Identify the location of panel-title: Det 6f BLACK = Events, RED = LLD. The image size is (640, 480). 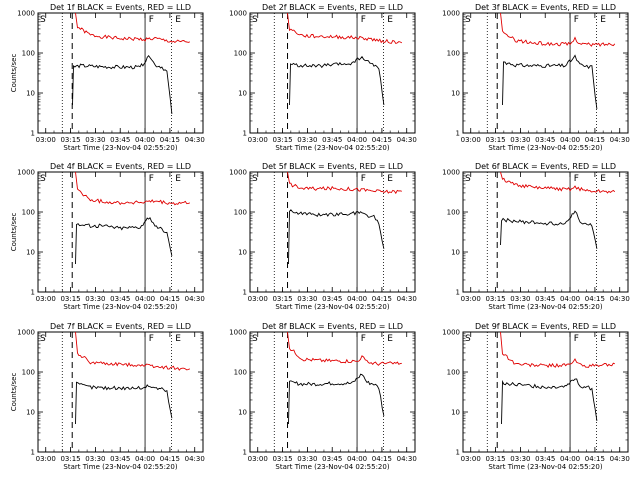
(545, 166).